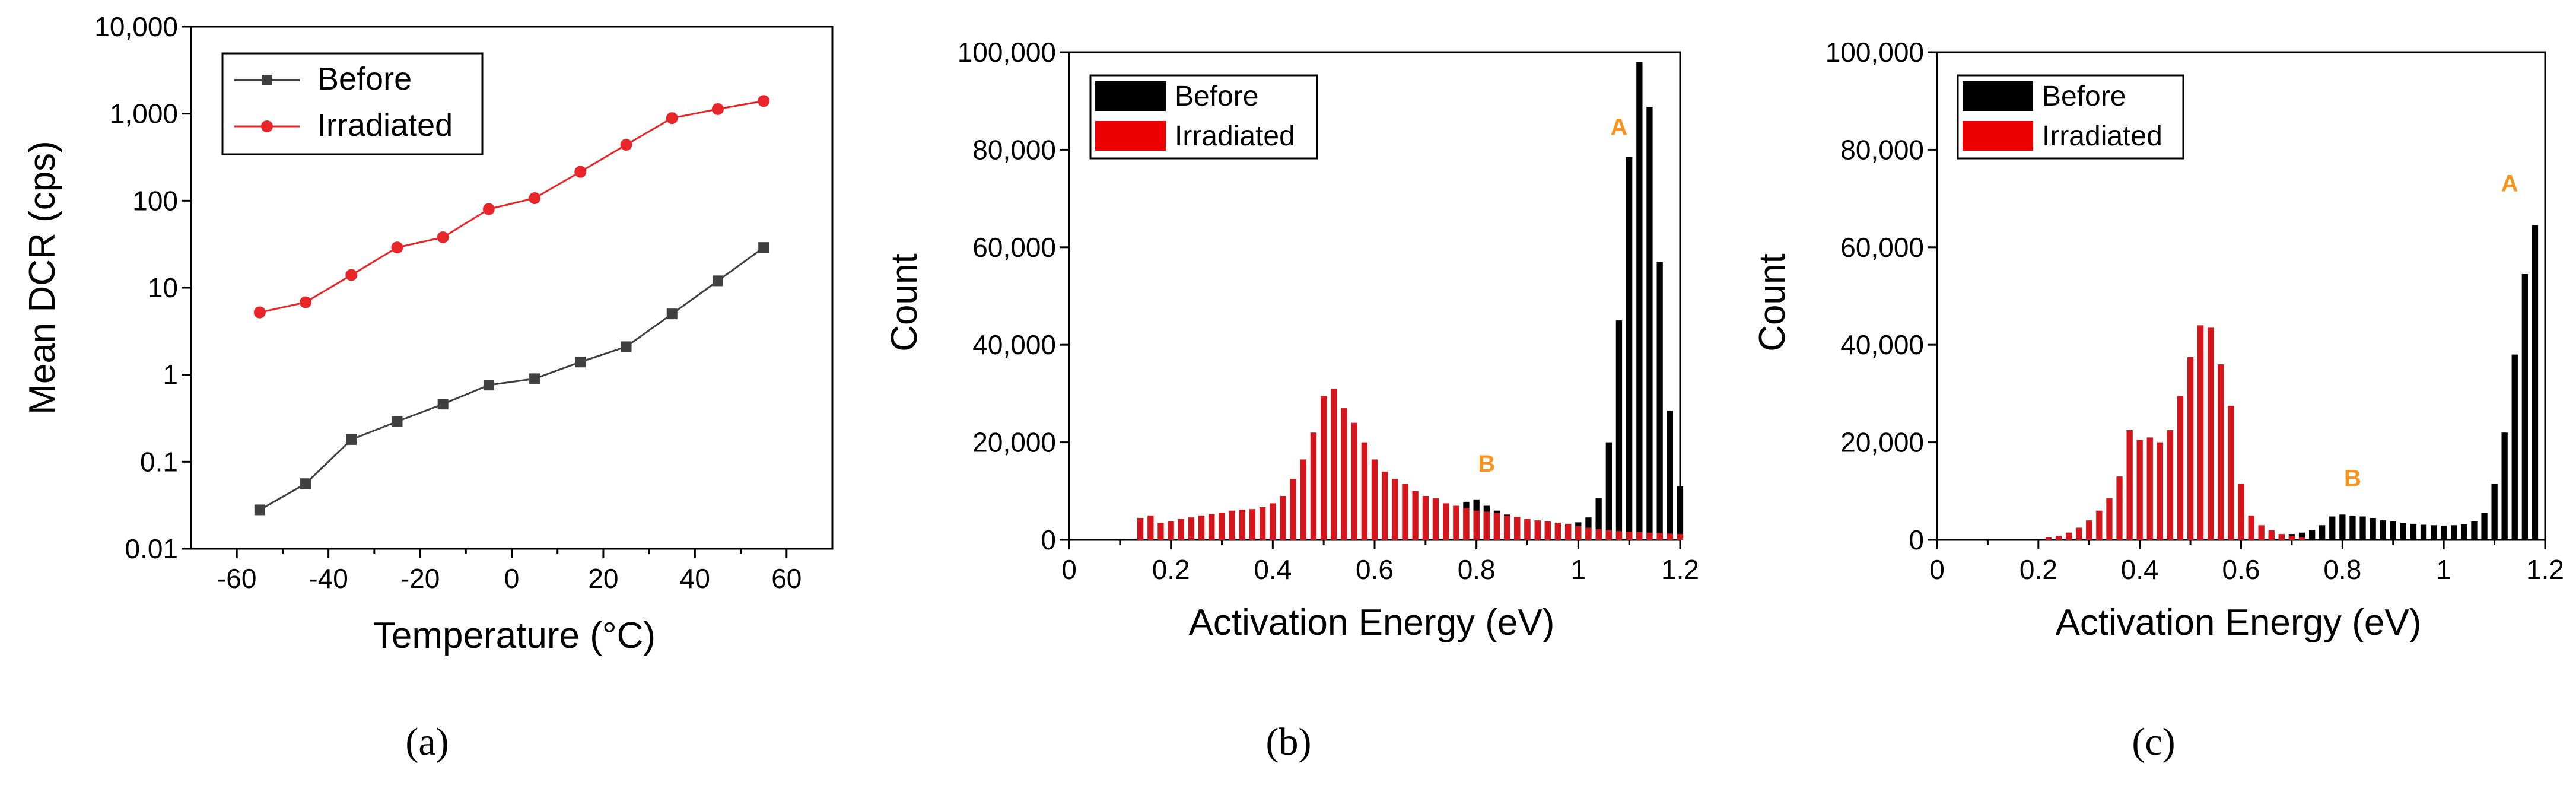 Image resolution: width=2576 pixels, height=792 pixels. I want to click on panel-c-y-tick-label: 0, so click(1916, 539).